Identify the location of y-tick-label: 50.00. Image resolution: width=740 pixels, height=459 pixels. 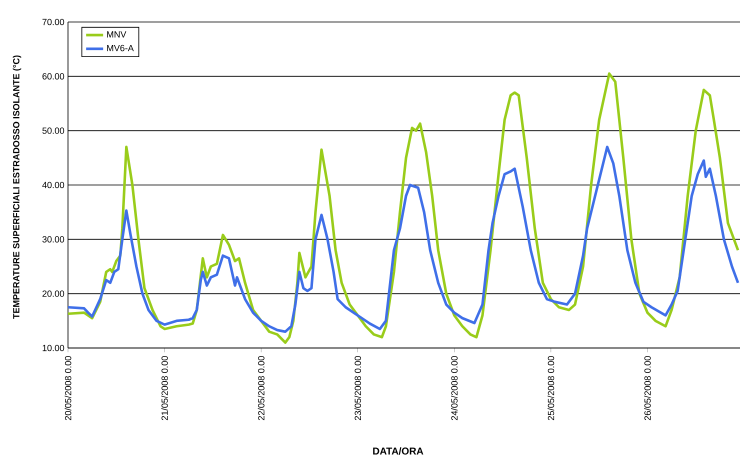
(53, 130).